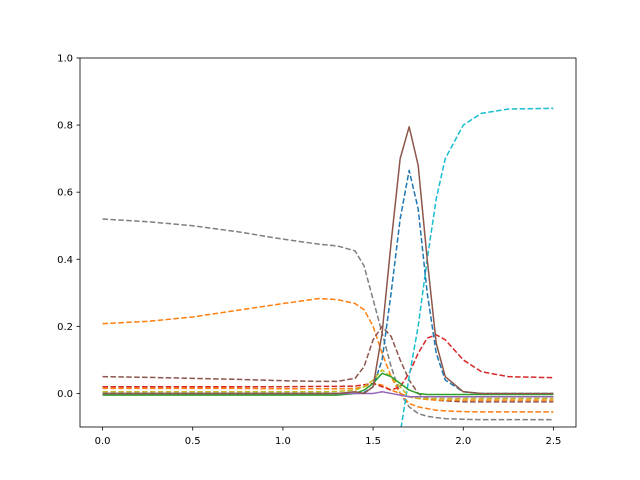 This screenshot has width=640, height=480. I want to click on x-tick-label: 1.0, so click(283, 441).